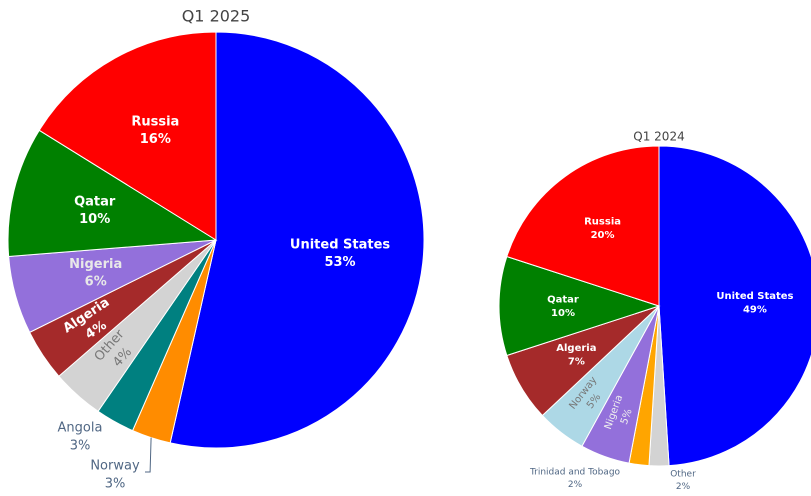 The height and width of the screenshot is (496, 811). Describe the element at coordinates (339, 262) in the screenshot. I see `slice-value-label: 53%` at that location.